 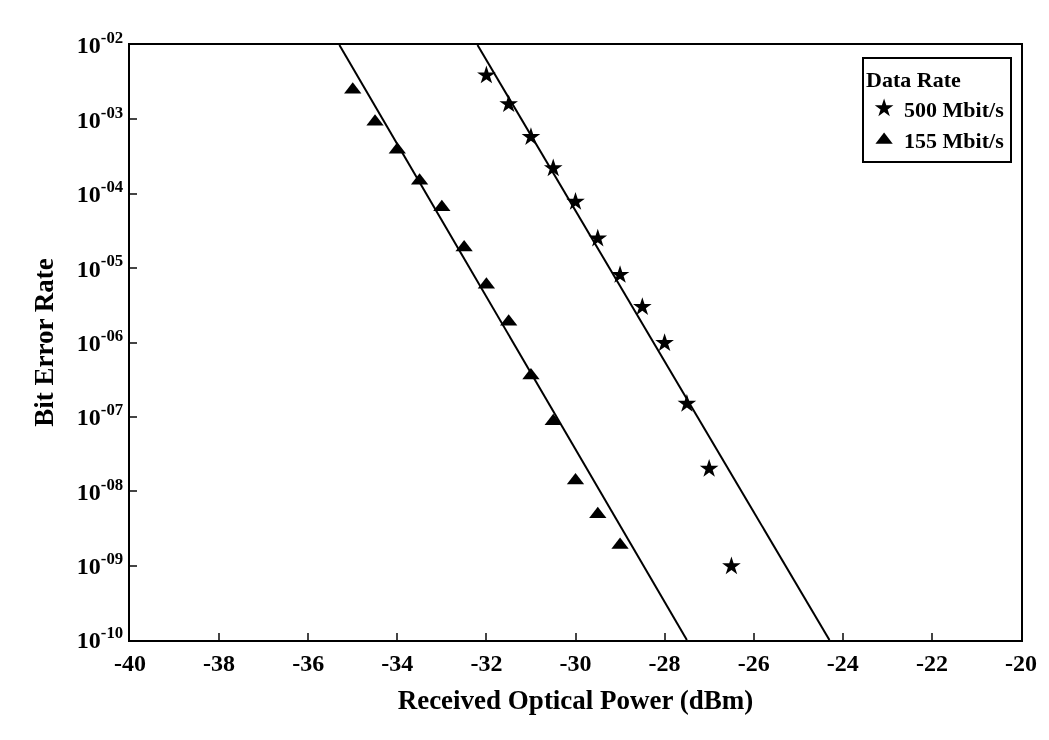 What do you see at coordinates (100, 564) in the screenshot?
I see `y-tick-label: 10$^{-09}$` at bounding box center [100, 564].